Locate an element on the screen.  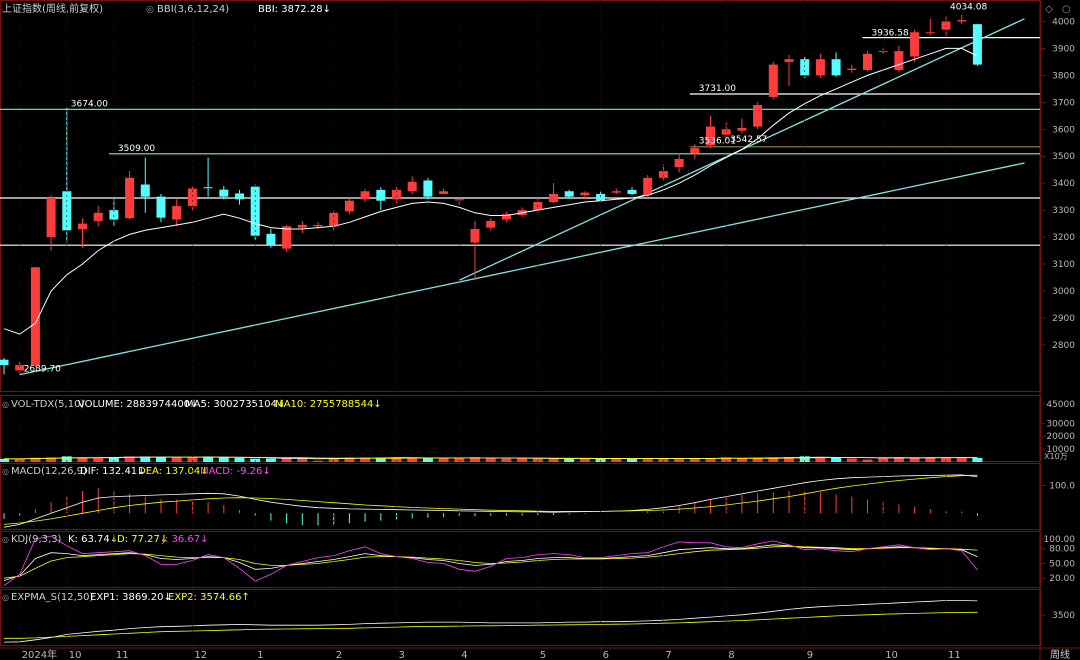
diamond-icon: ◇ is located at coordinates (1049, 9).